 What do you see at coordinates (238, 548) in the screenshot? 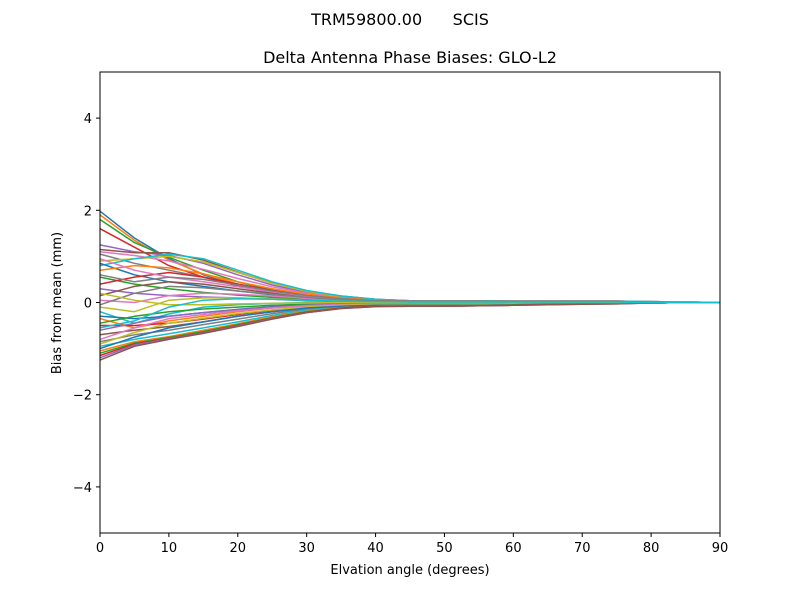
I see `x-tick-label: 20` at bounding box center [238, 548].